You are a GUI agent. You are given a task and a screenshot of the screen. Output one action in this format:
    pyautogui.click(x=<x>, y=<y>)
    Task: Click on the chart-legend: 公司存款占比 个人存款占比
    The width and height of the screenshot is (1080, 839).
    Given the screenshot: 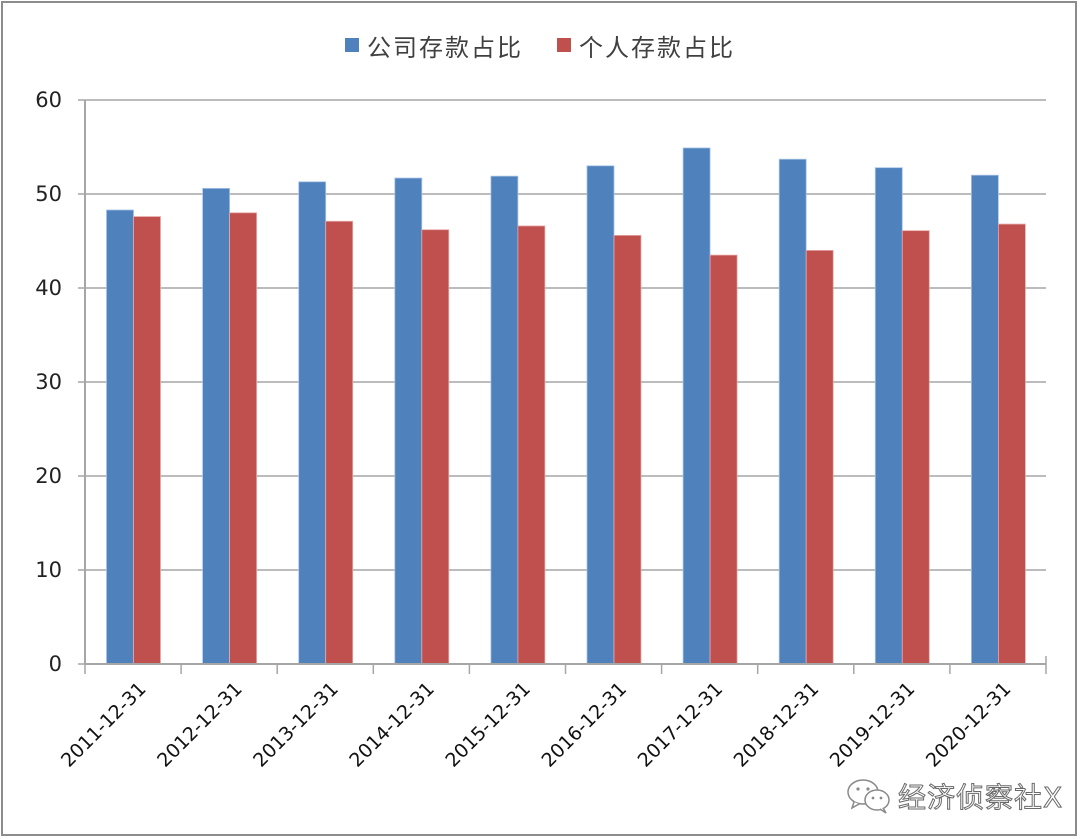 What is the action you would take?
    pyautogui.click(x=540, y=45)
    